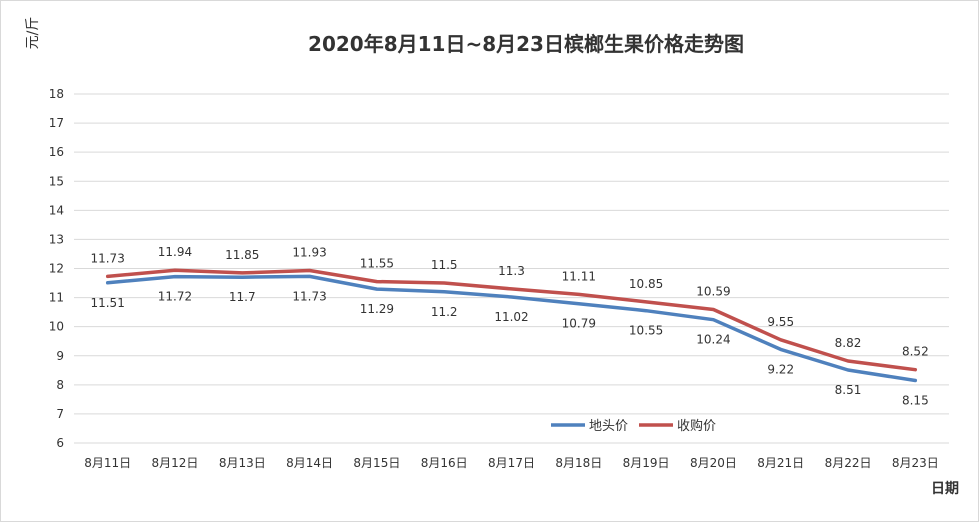 This screenshot has height=526, width=979. Describe the element at coordinates (56, 181) in the screenshot. I see `y-tick-label: 15` at that location.